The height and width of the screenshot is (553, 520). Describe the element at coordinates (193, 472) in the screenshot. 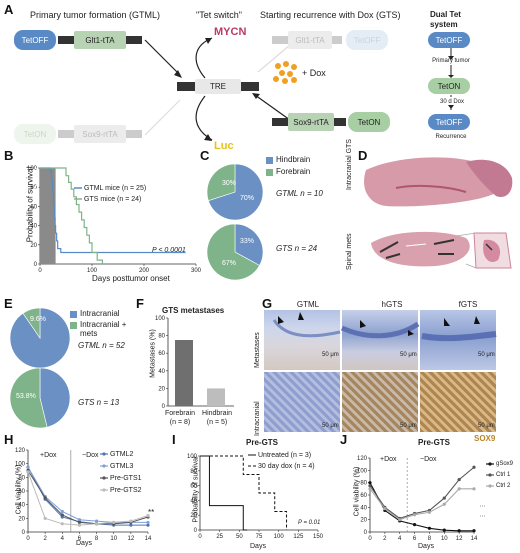

I see `i-y-tick-label: 80` at that location.